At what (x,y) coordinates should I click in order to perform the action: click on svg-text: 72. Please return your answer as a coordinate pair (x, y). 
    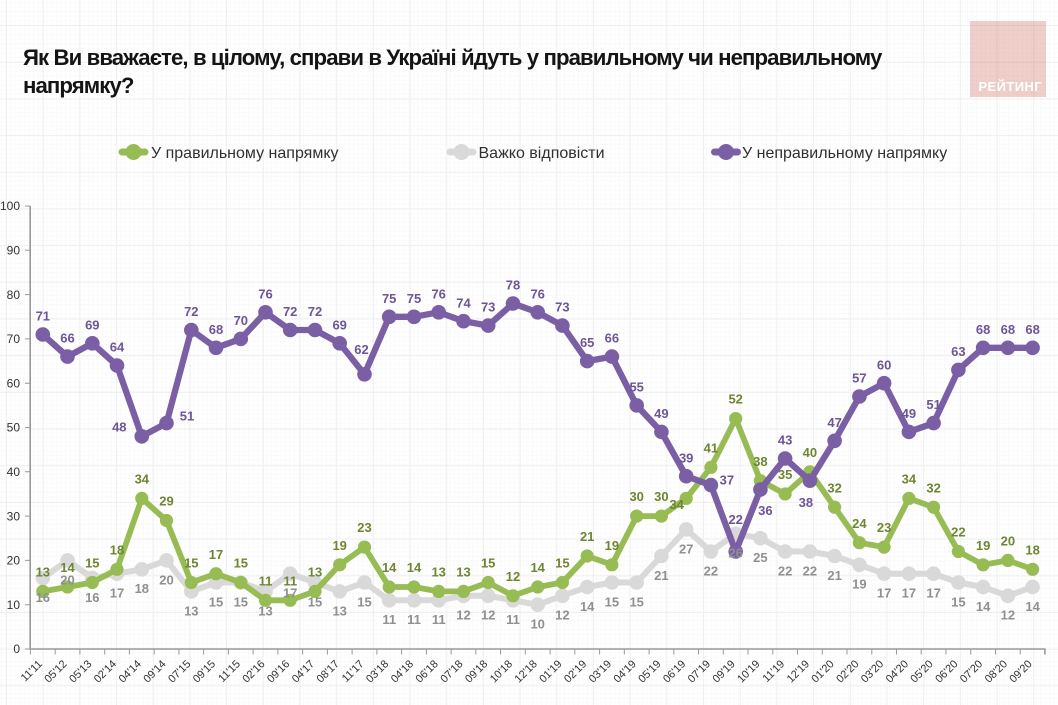
    Looking at the image, I should click on (191, 311).